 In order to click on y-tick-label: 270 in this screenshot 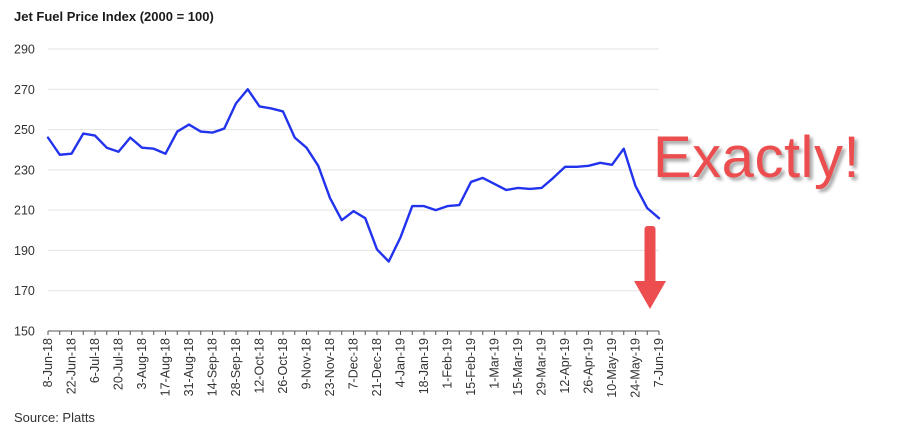, I will do `click(24, 90)`.